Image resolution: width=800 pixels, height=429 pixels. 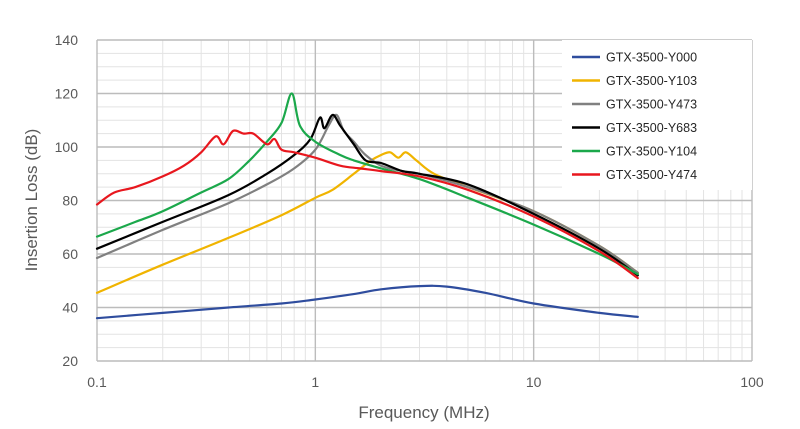 What do you see at coordinates (70, 308) in the screenshot?
I see `y-tick-label: 40` at bounding box center [70, 308].